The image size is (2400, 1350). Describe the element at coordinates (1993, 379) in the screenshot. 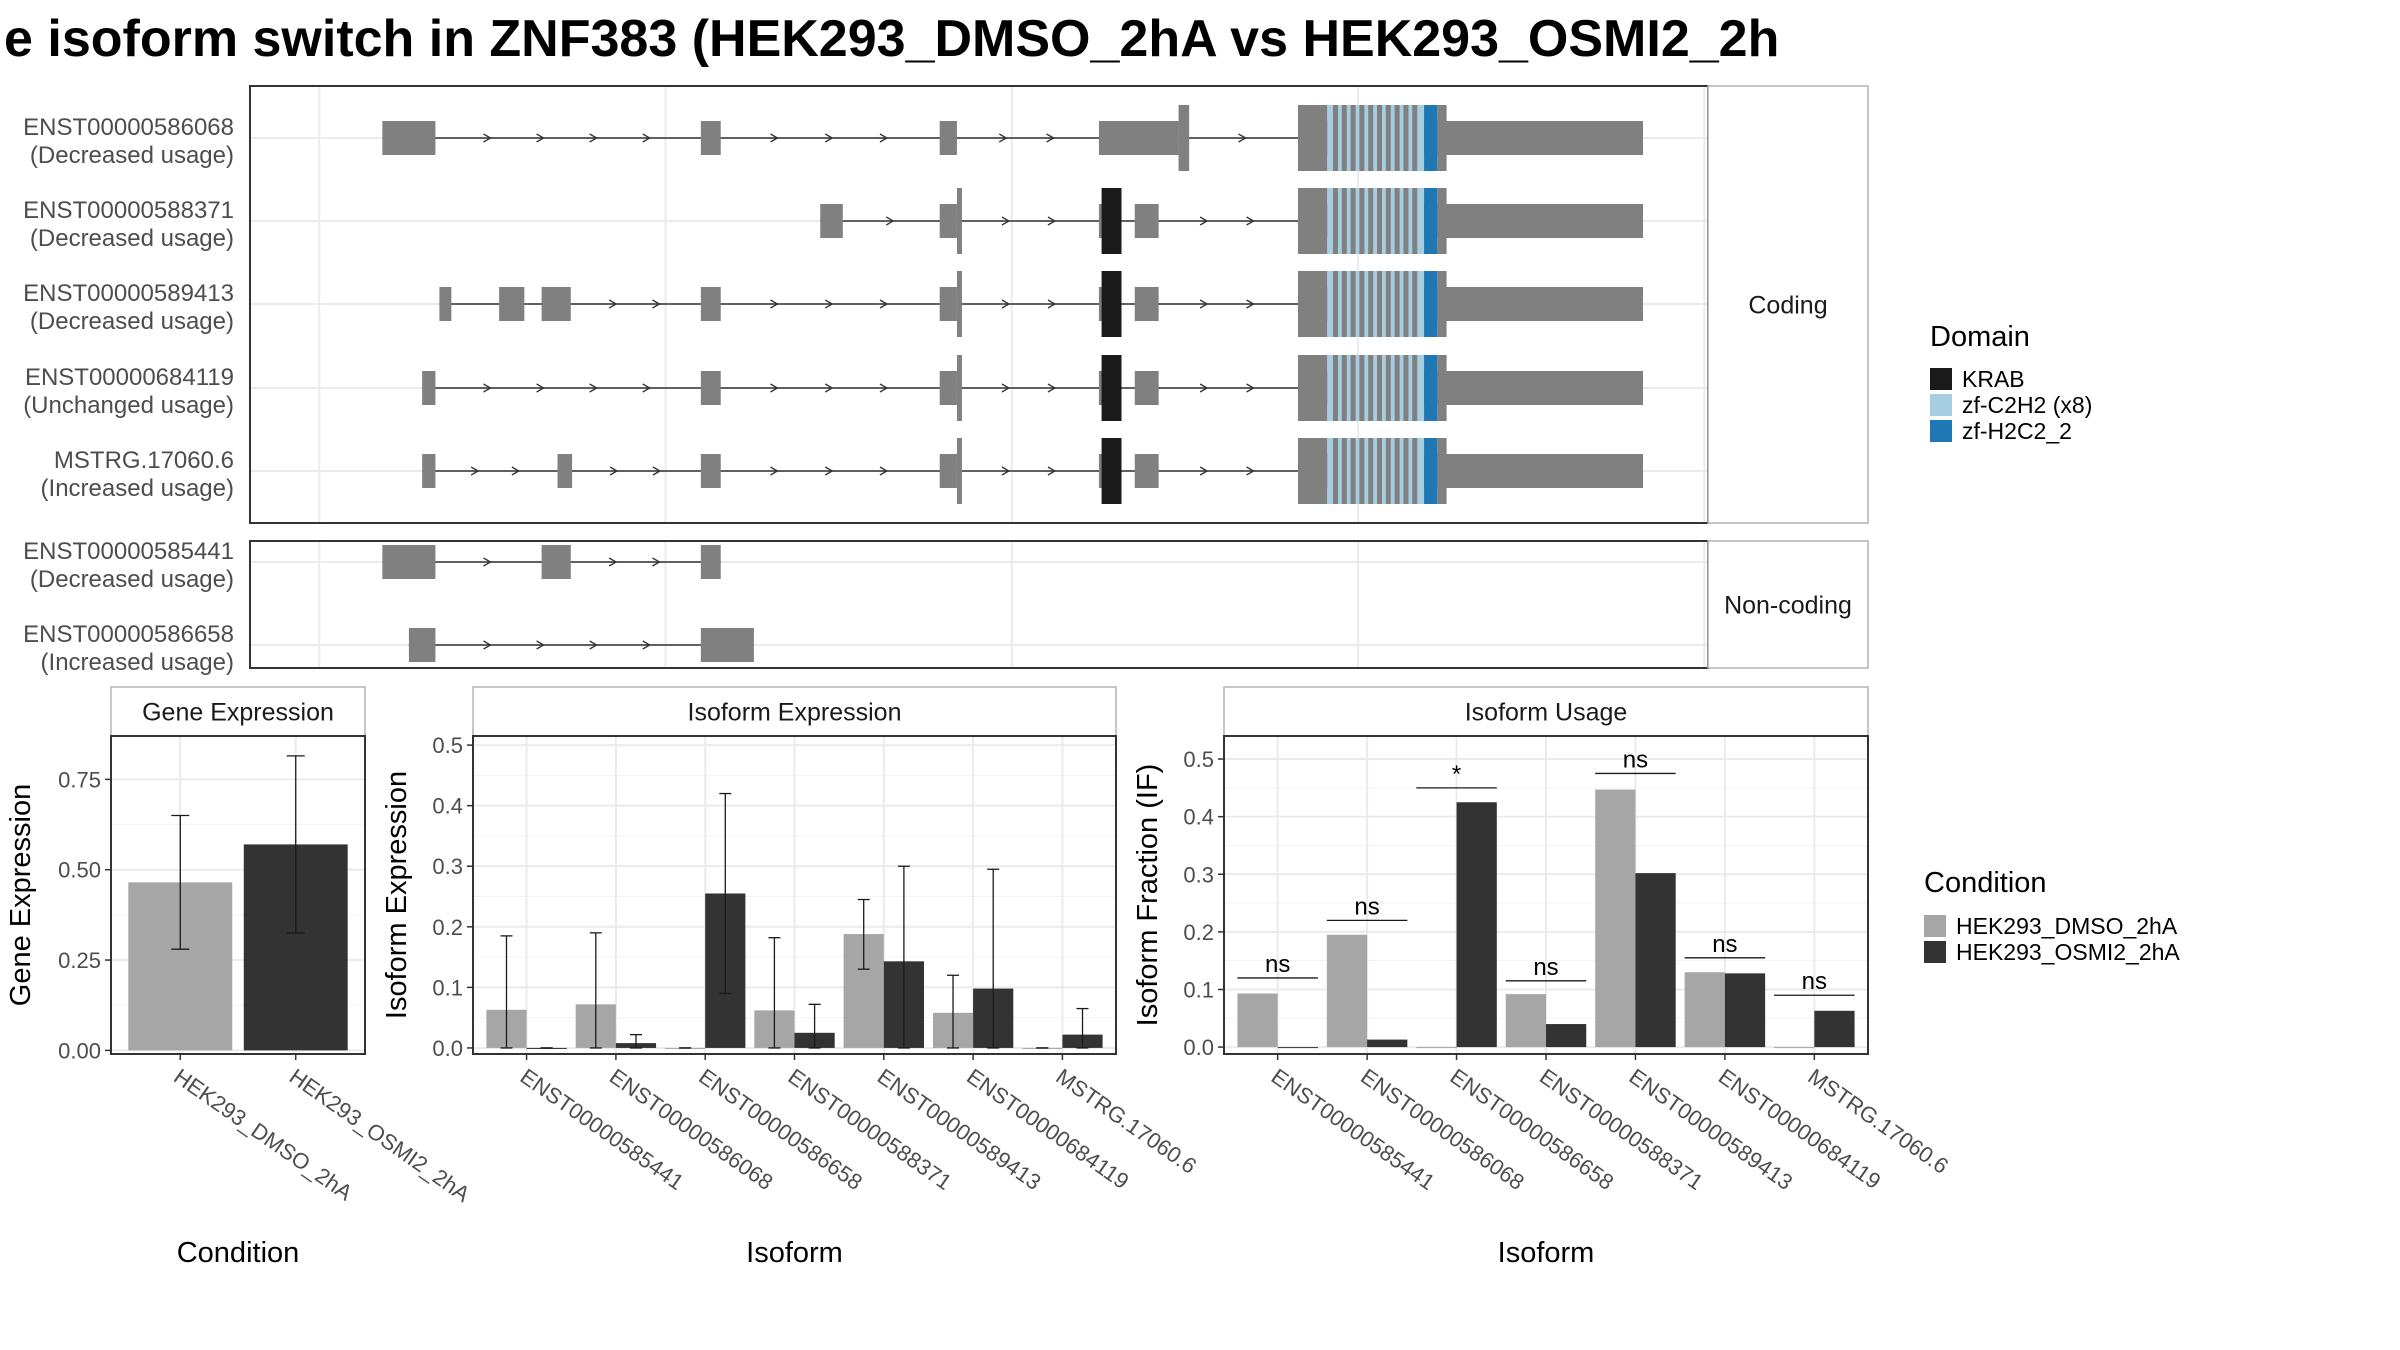

I see `domain-legend-label: KRAB` at that location.